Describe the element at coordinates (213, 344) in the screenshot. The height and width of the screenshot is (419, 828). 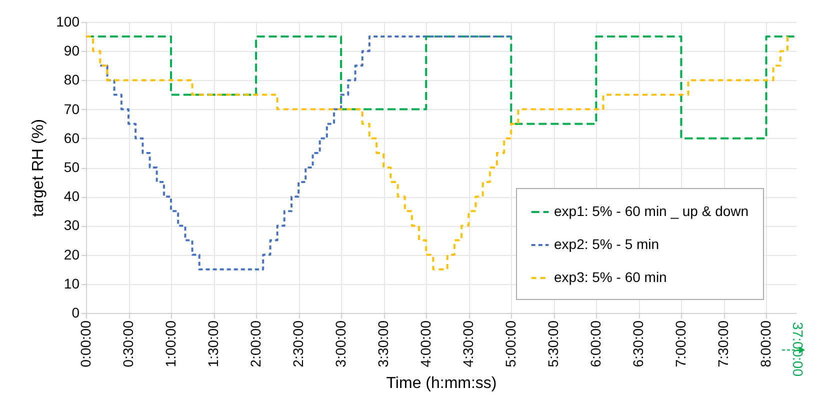
I see `x-tick-label: 1:30:00` at that location.